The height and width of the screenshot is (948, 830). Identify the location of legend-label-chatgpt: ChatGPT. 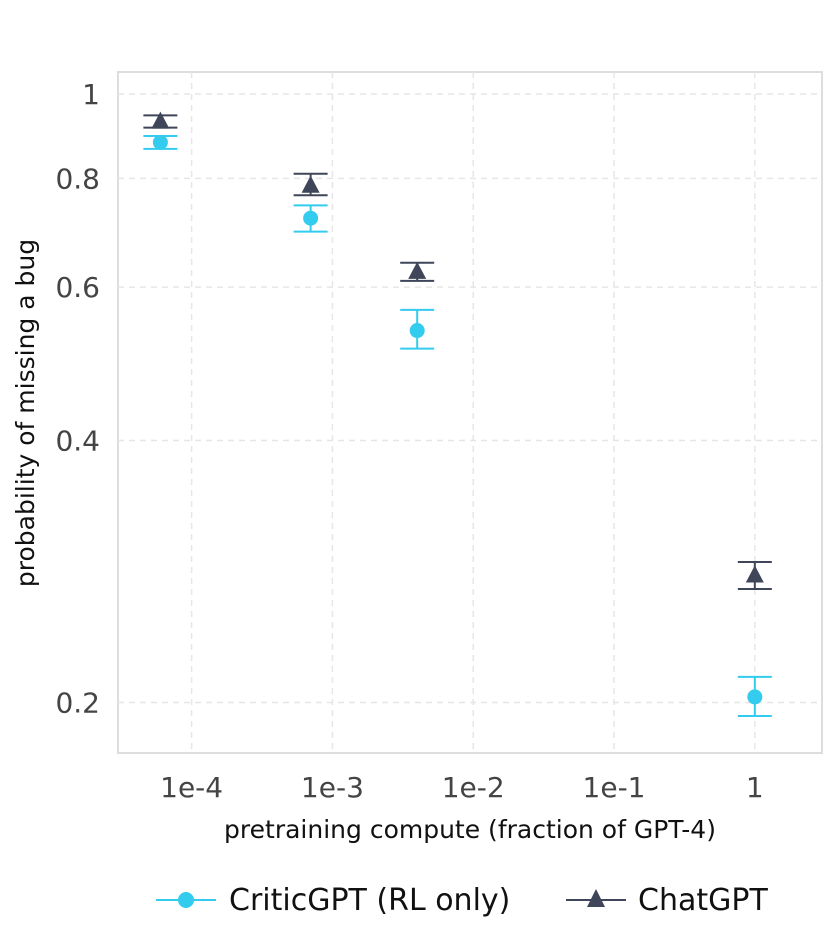
(703, 900).